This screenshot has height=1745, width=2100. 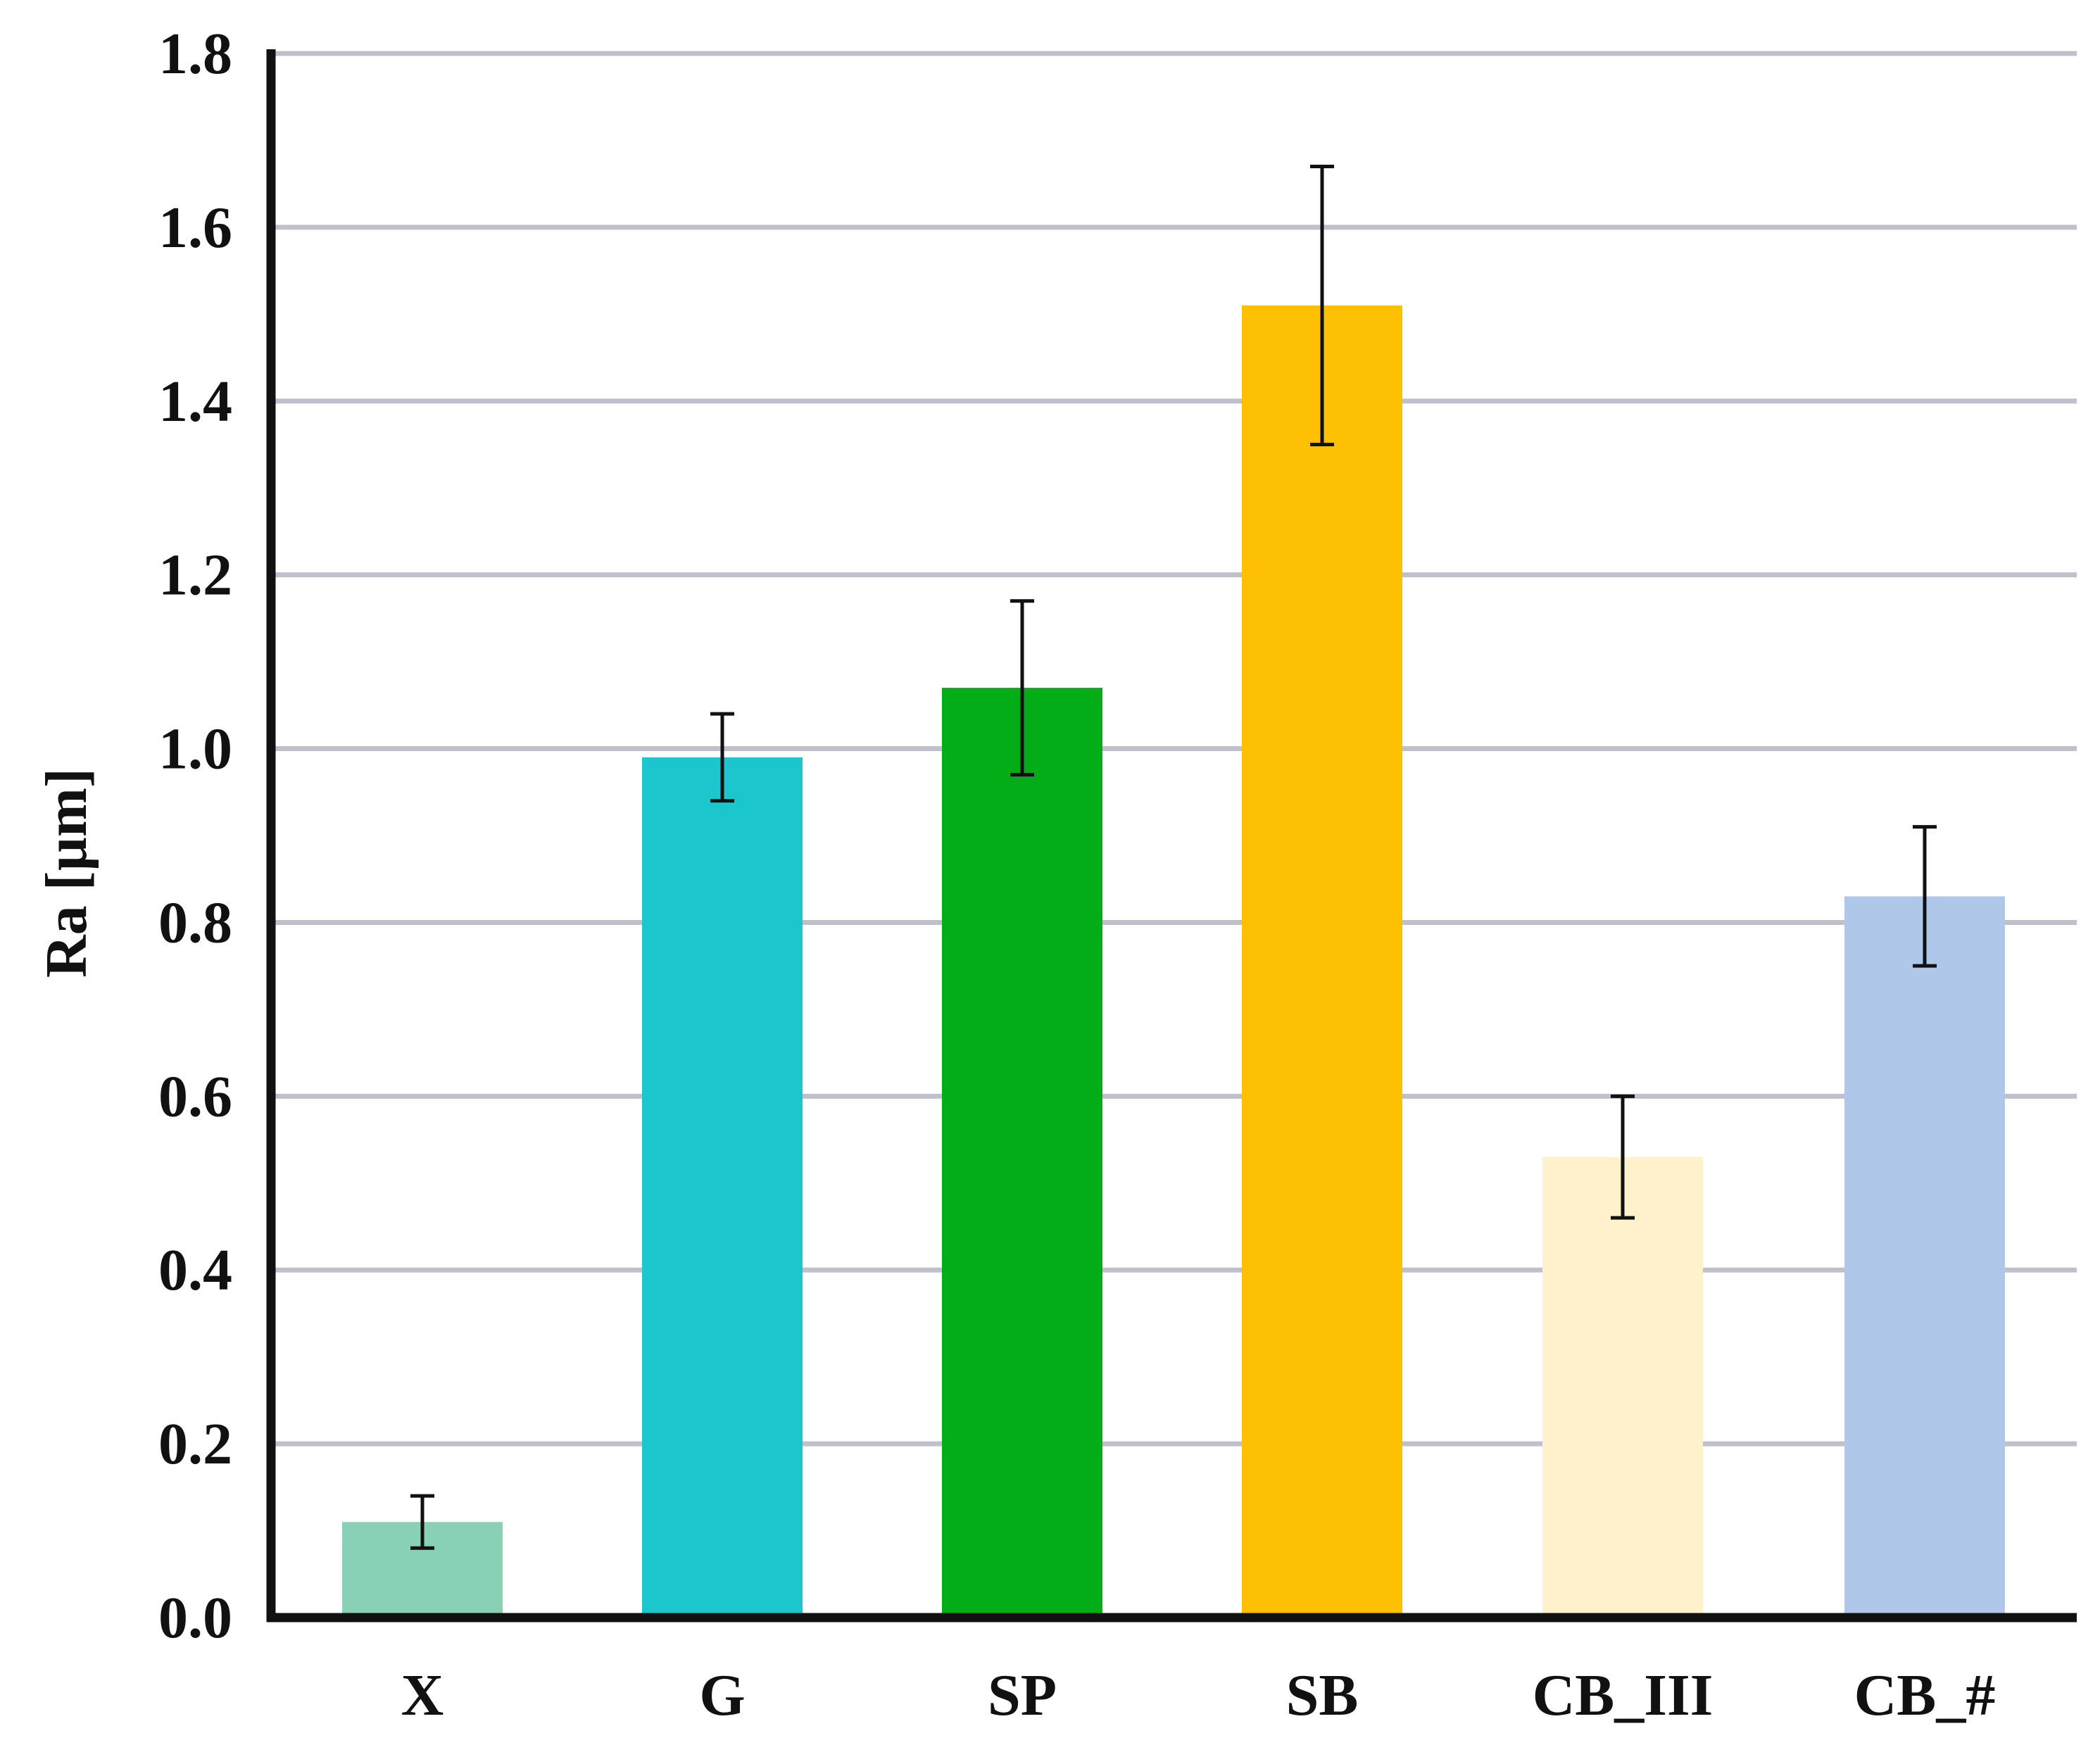 What do you see at coordinates (1022, 1695) in the screenshot?
I see `x-category-label: SP` at bounding box center [1022, 1695].